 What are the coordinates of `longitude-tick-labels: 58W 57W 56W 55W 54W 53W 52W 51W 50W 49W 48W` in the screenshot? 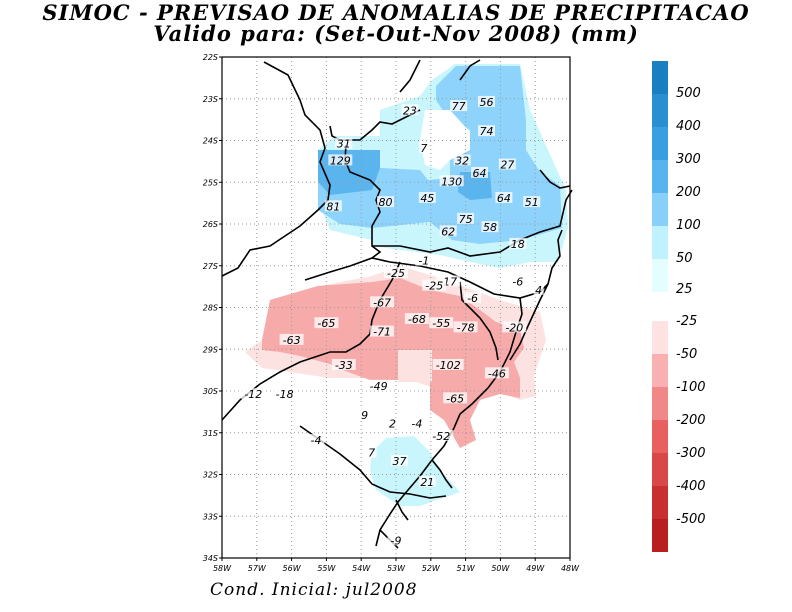 It's located at (396, 565).